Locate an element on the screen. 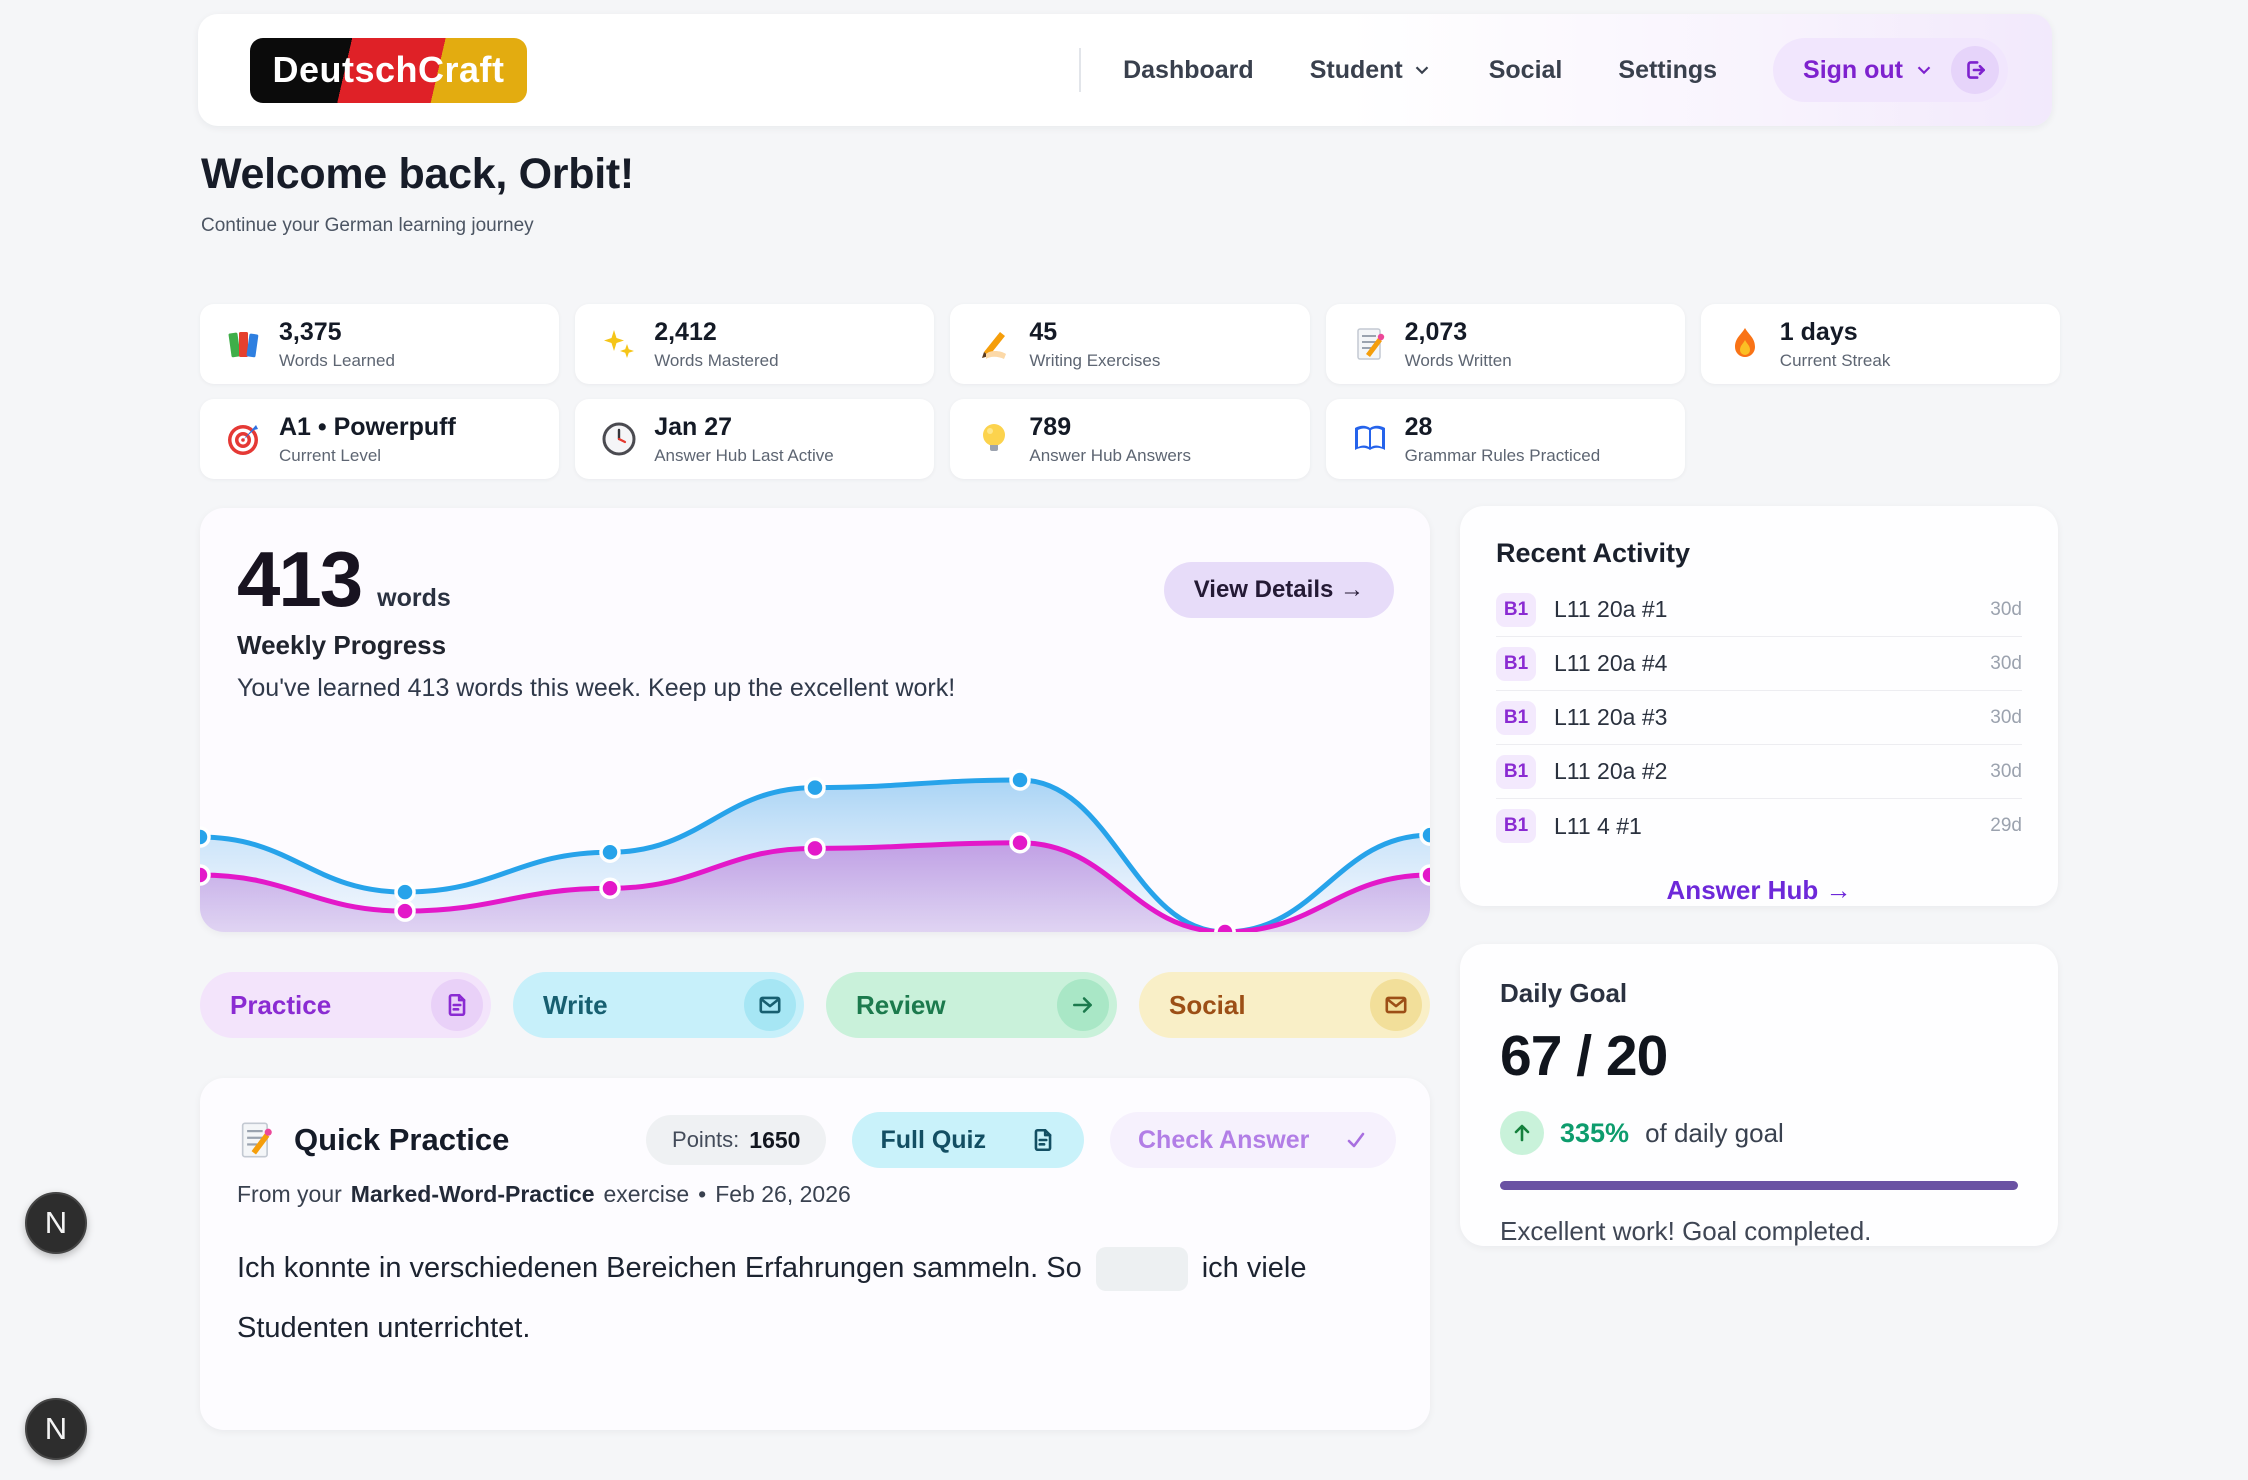 This screenshot has width=2248, height=1480. stat-card-grammar-rules: 28 Grammar Rules Practiced is located at coordinates (1505, 439).